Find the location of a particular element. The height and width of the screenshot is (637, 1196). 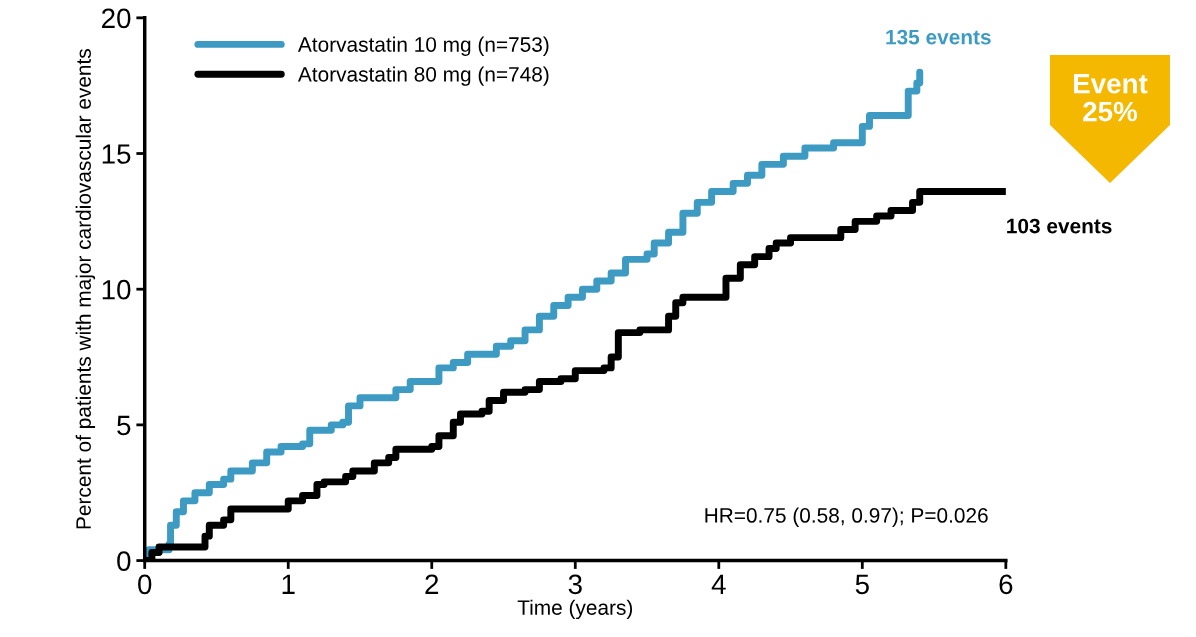

y-tick-label: 0 is located at coordinates (124, 561).